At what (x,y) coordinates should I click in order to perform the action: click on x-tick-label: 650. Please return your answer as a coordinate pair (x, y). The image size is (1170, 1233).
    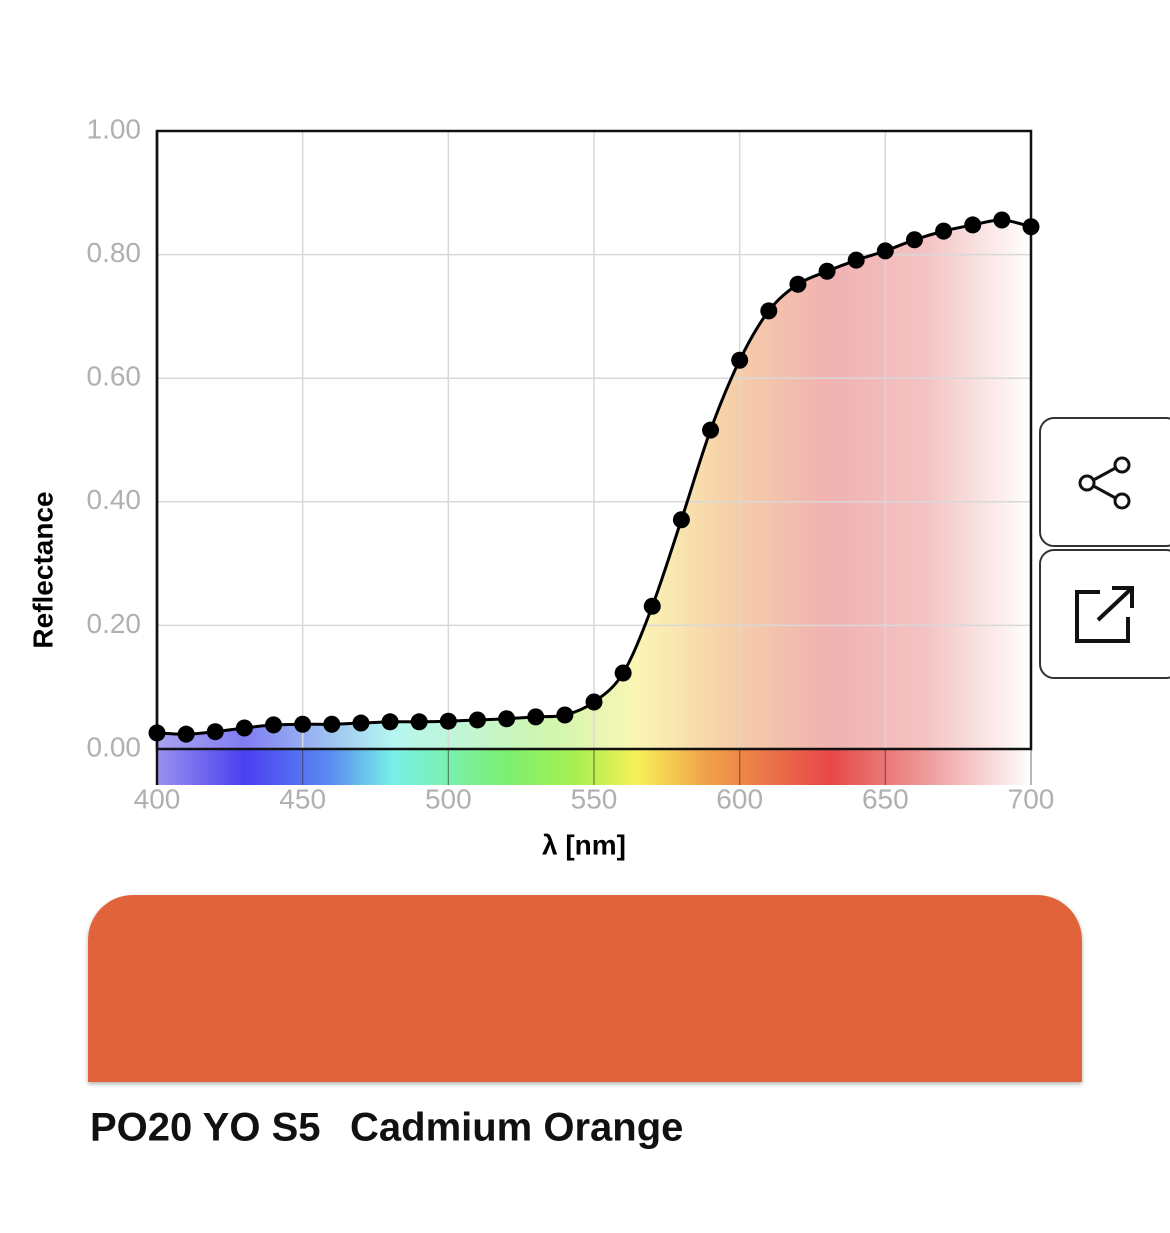
    Looking at the image, I should click on (885, 798).